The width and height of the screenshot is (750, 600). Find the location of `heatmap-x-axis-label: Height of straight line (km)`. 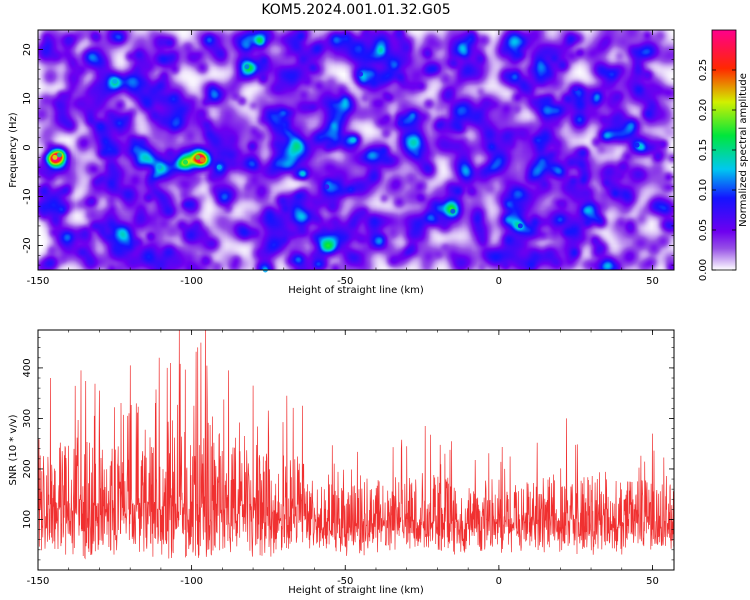

heatmap-x-axis-label: Height of straight line (km) is located at coordinates (356, 290).